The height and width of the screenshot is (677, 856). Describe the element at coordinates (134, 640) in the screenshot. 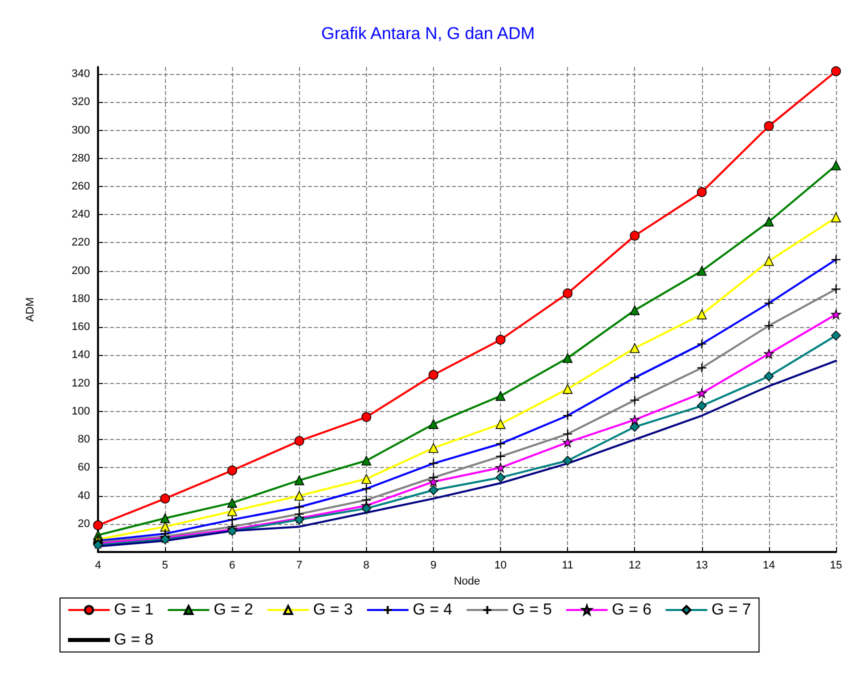

I see `legend-label: G = 8` at that location.